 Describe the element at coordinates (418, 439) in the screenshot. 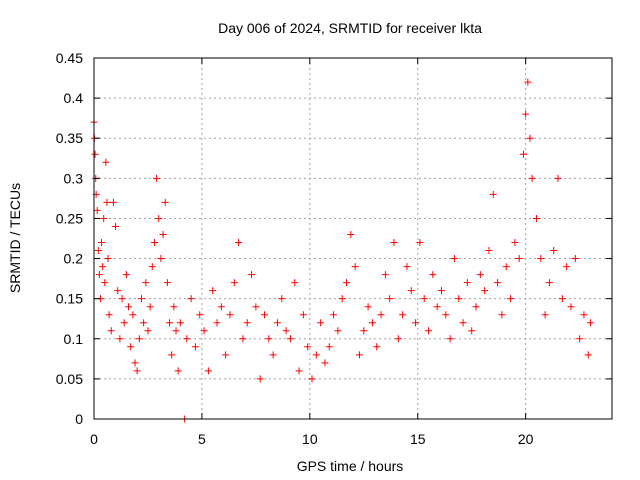

I see `x-tick-label: 15` at that location.